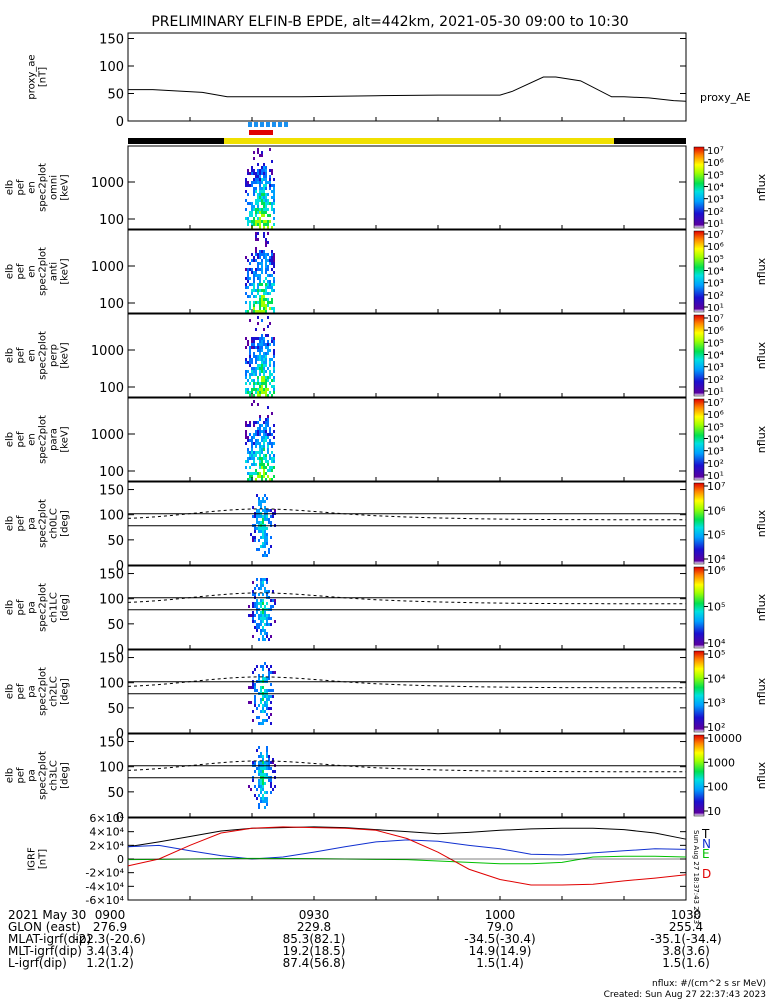 The width and height of the screenshot is (775, 1000). I want to click on created-vertical: Sun Aug 27 18:37:43 2023, so click(696, 877).